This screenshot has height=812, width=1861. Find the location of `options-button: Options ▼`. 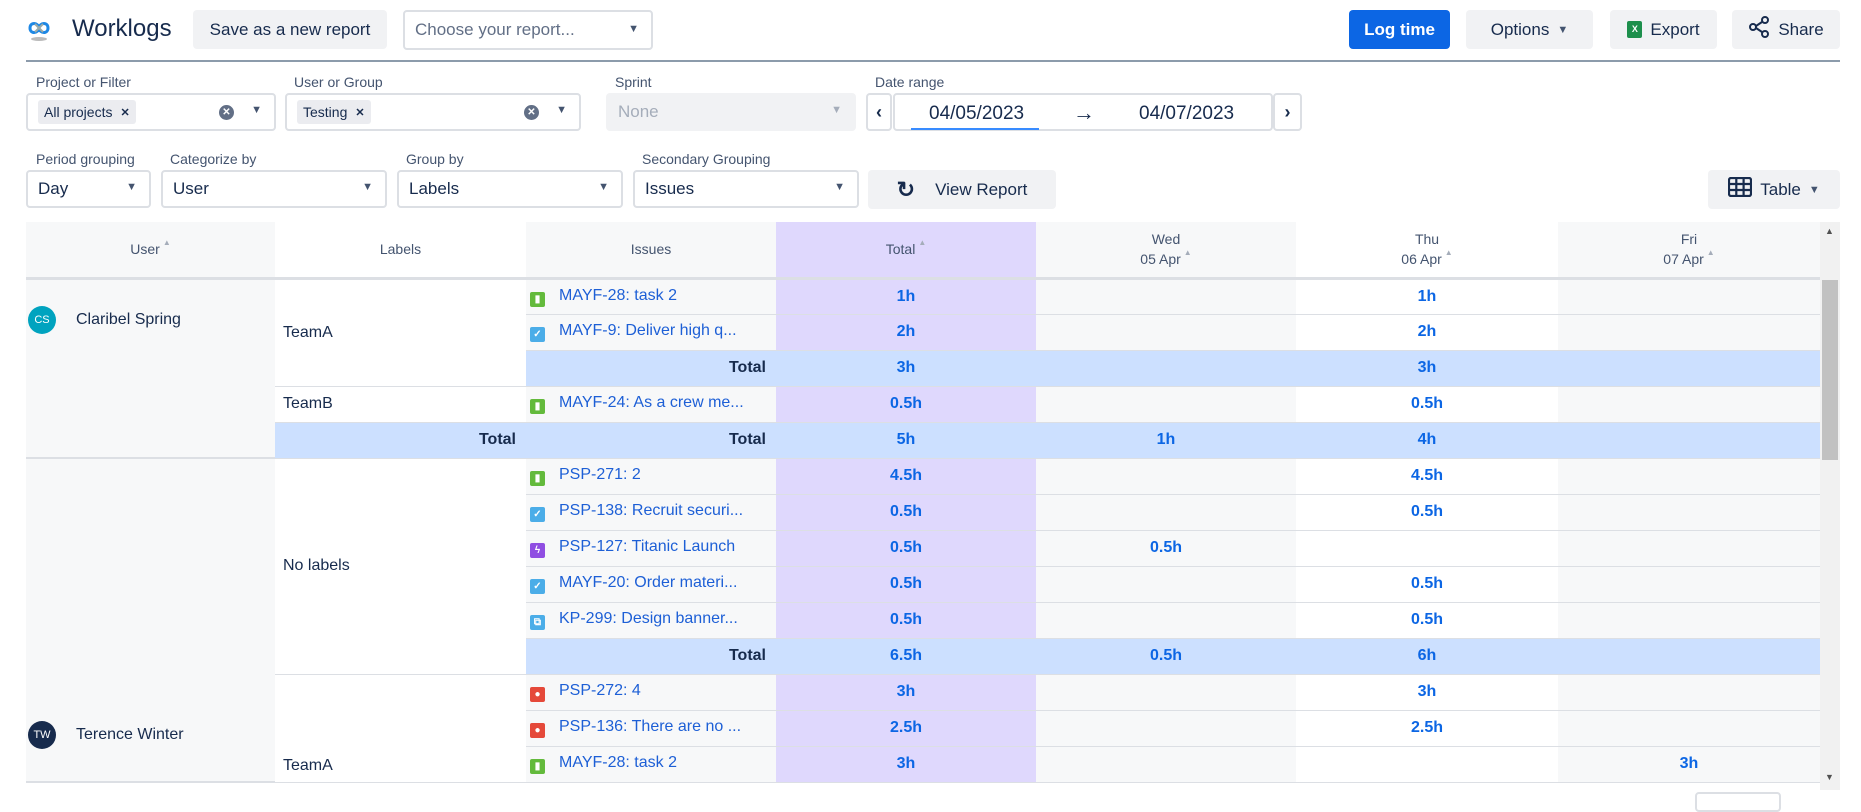

options-button: Options ▼ is located at coordinates (1529, 29).